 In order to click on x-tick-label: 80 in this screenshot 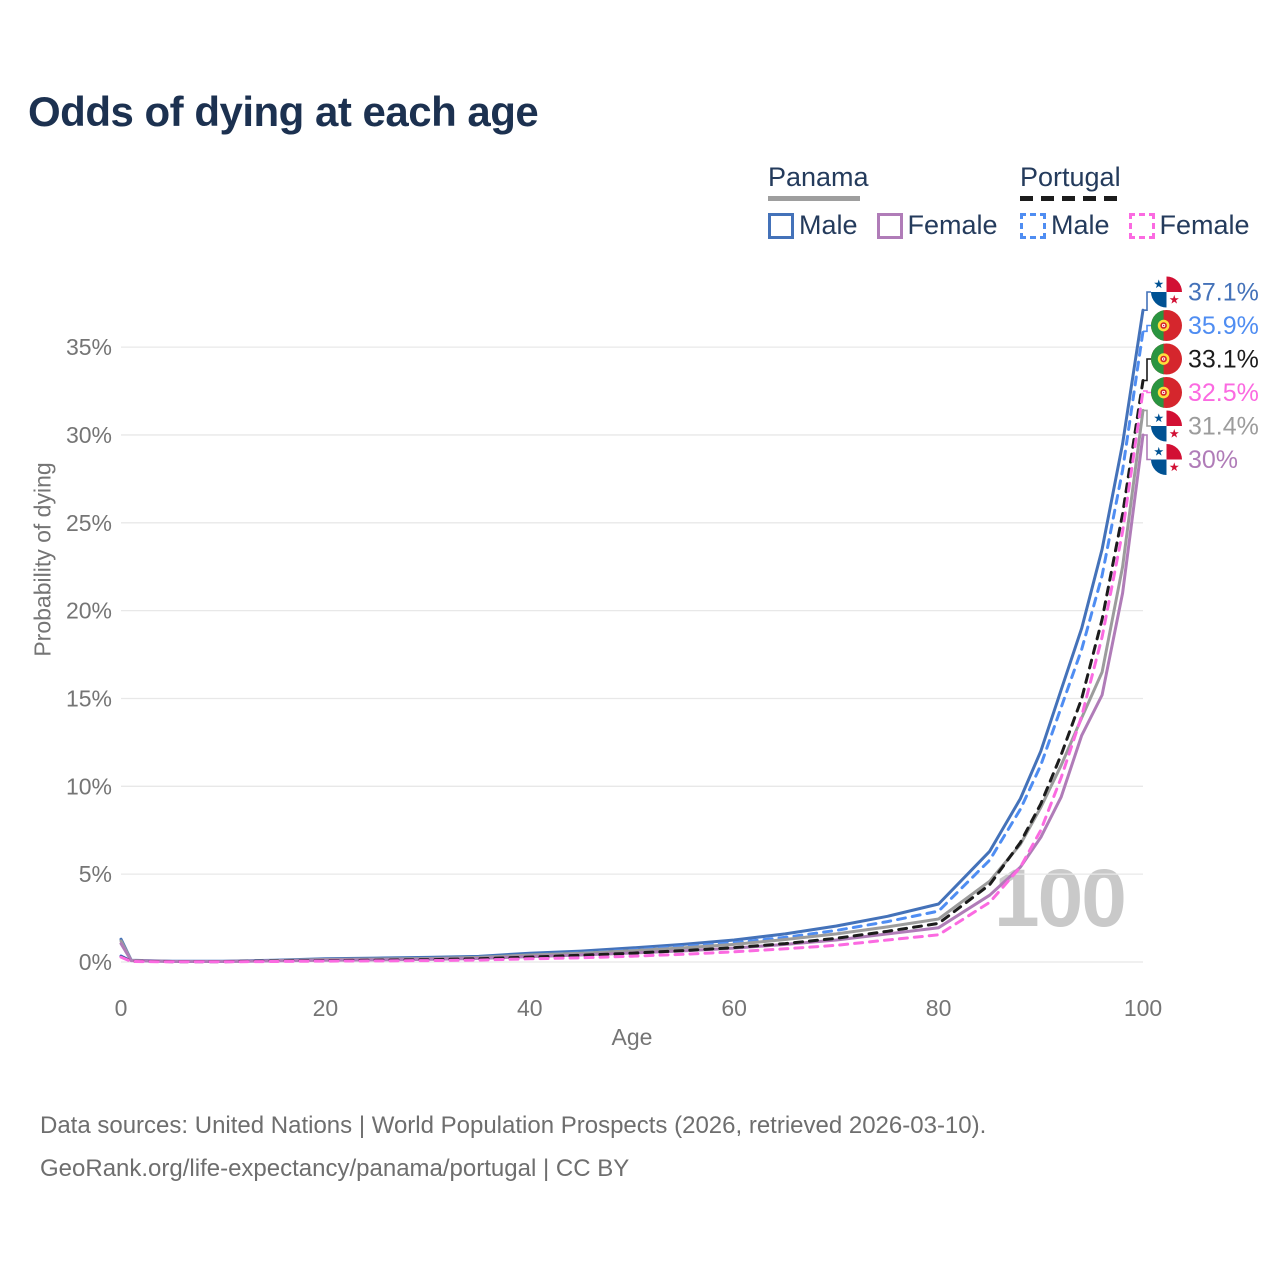, I will do `click(939, 1008)`.